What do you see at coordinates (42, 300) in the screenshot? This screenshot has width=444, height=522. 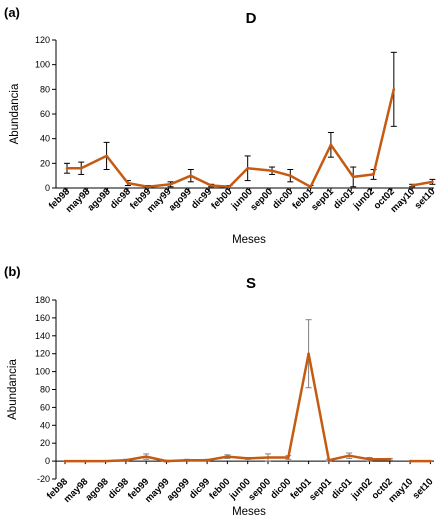 I see `y-tick-label: 180` at bounding box center [42, 300].